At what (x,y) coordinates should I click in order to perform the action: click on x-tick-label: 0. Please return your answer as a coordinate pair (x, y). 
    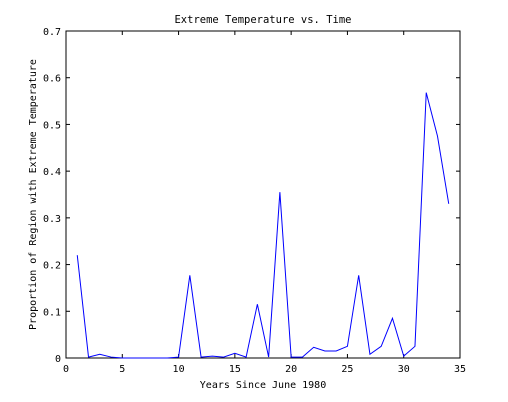
    Looking at the image, I should click on (66, 369).